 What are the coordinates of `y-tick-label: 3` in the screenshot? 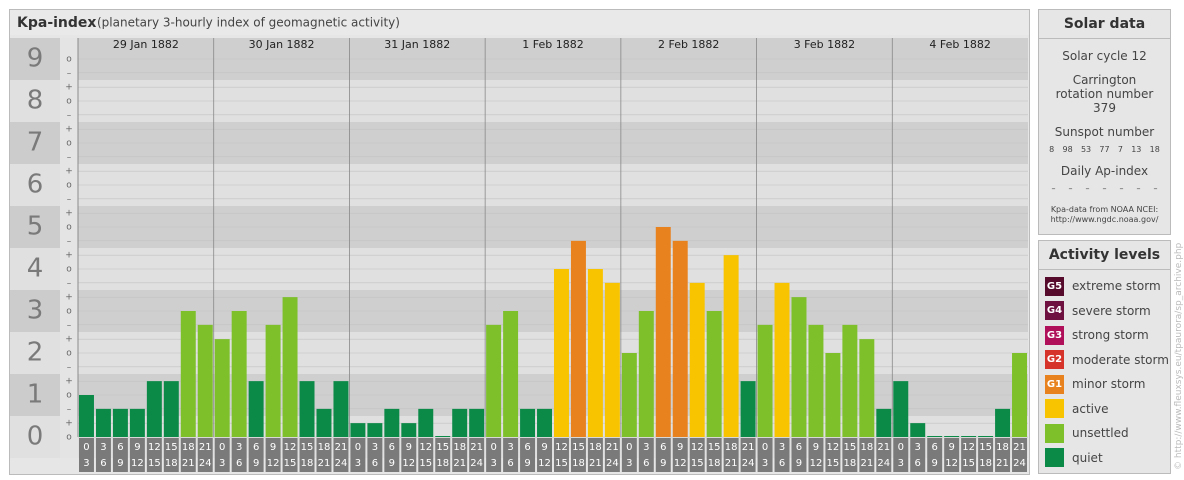 It's located at (35, 311).